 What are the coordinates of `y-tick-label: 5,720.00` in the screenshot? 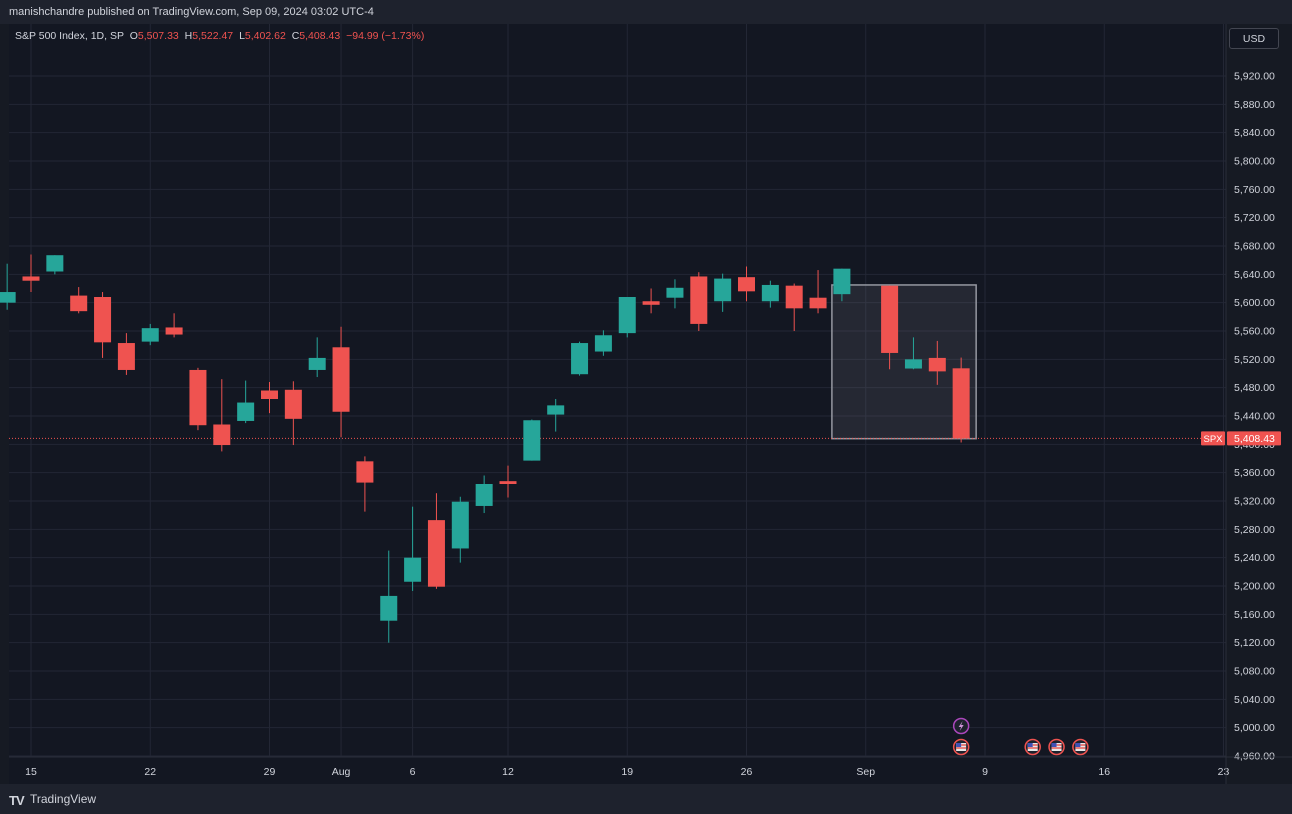 It's located at (1254, 218).